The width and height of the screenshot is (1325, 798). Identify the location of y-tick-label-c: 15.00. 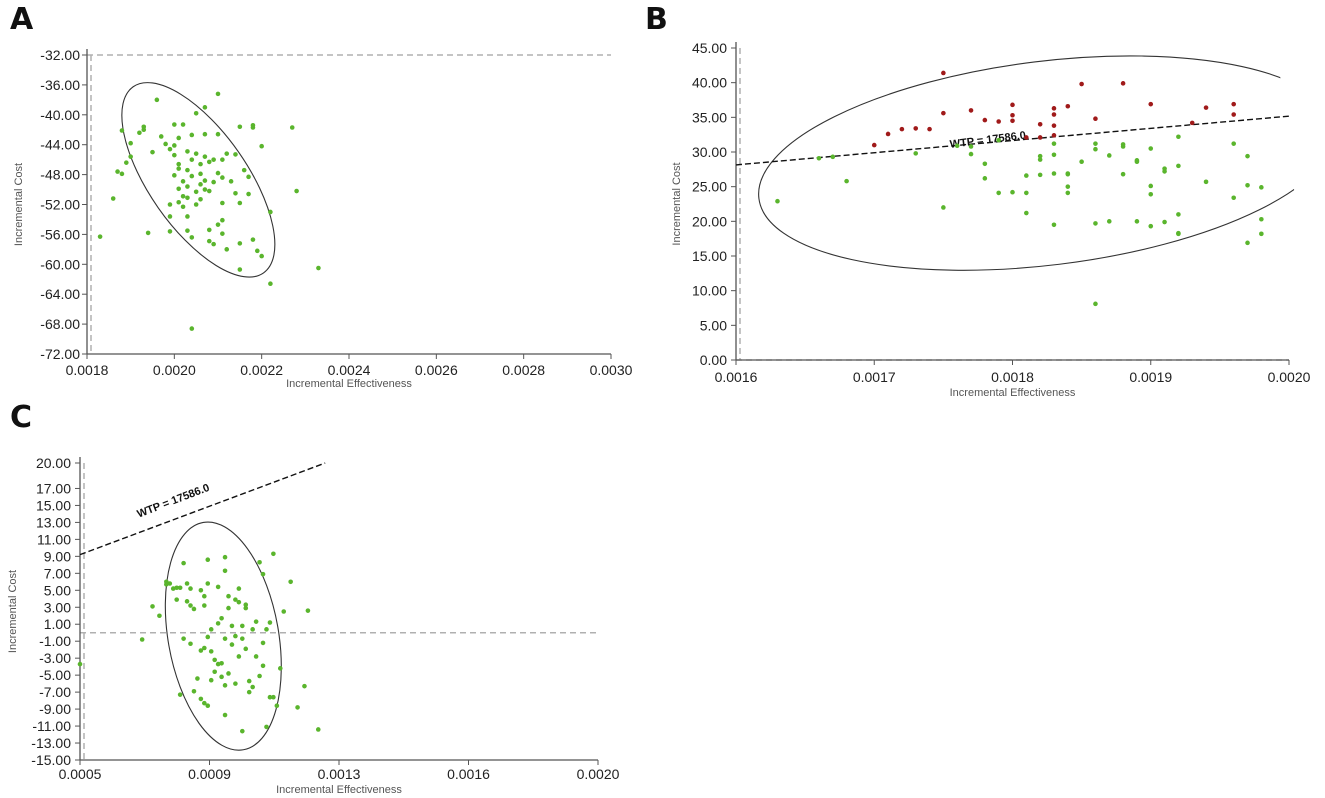
(53, 505).